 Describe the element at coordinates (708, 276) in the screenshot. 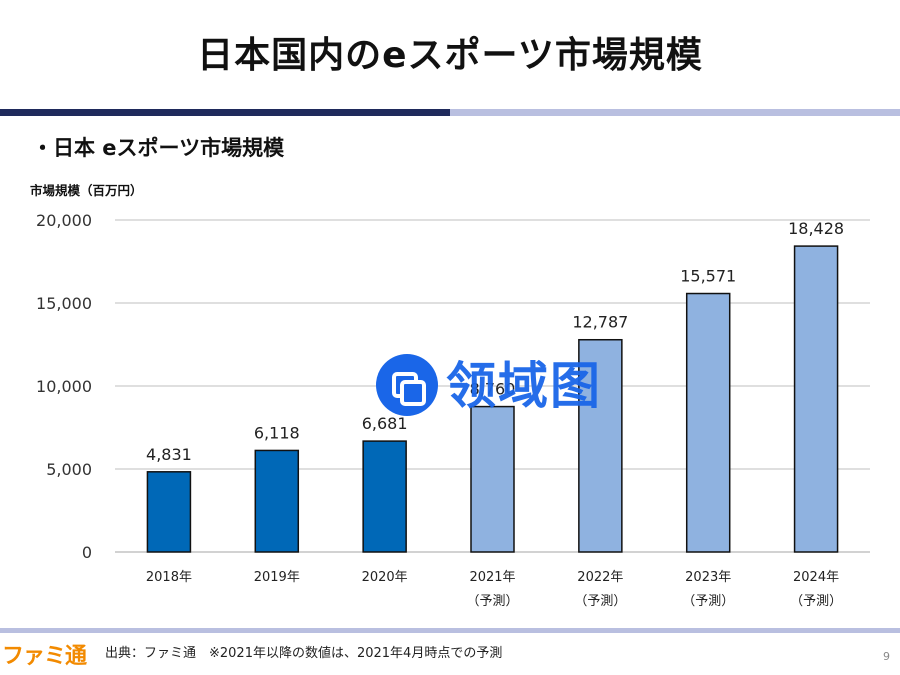

I see `data-label: 15,571` at that location.